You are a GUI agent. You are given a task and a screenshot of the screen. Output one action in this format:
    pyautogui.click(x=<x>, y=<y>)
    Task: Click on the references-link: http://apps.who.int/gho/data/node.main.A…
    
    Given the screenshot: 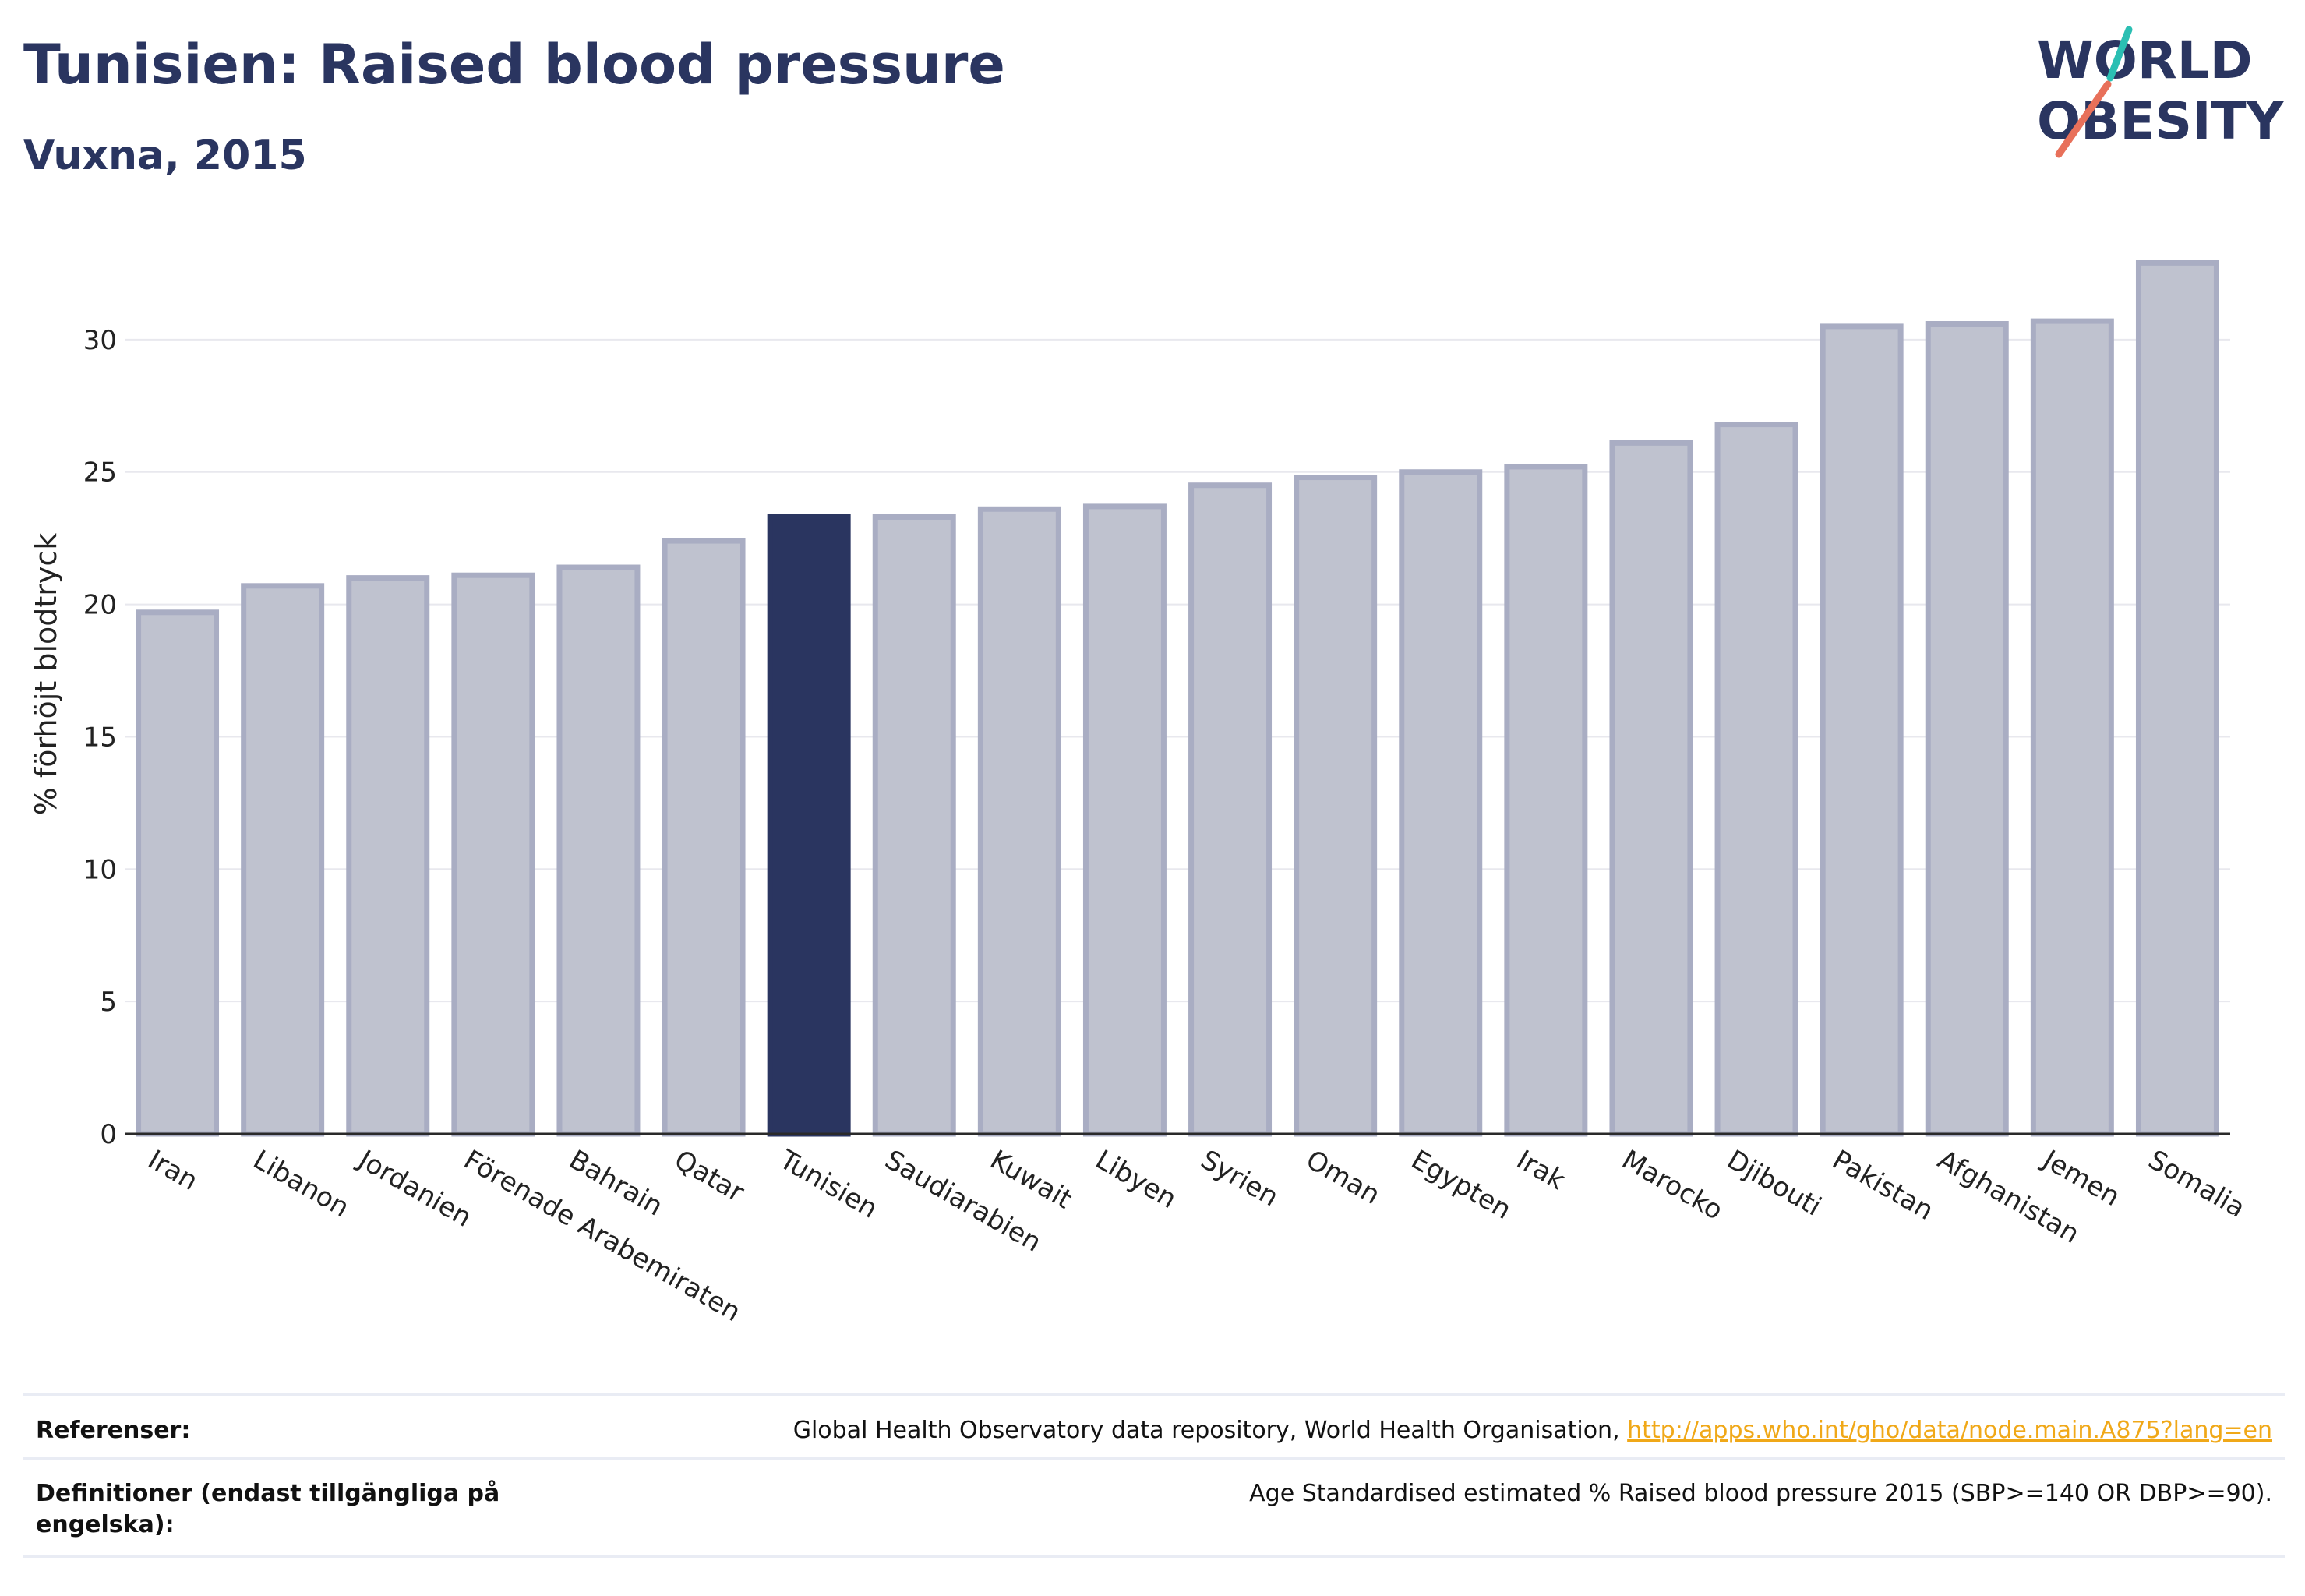 What is the action you would take?
    pyautogui.click(x=1949, y=1430)
    